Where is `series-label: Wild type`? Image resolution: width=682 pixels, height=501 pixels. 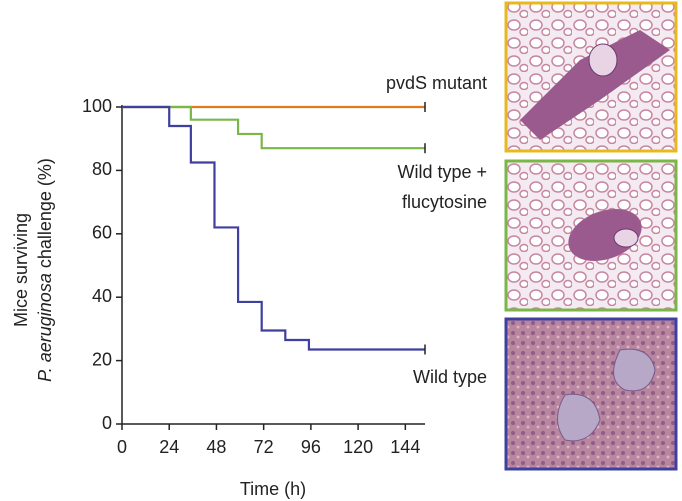 series-label: Wild type is located at coordinates (450, 377).